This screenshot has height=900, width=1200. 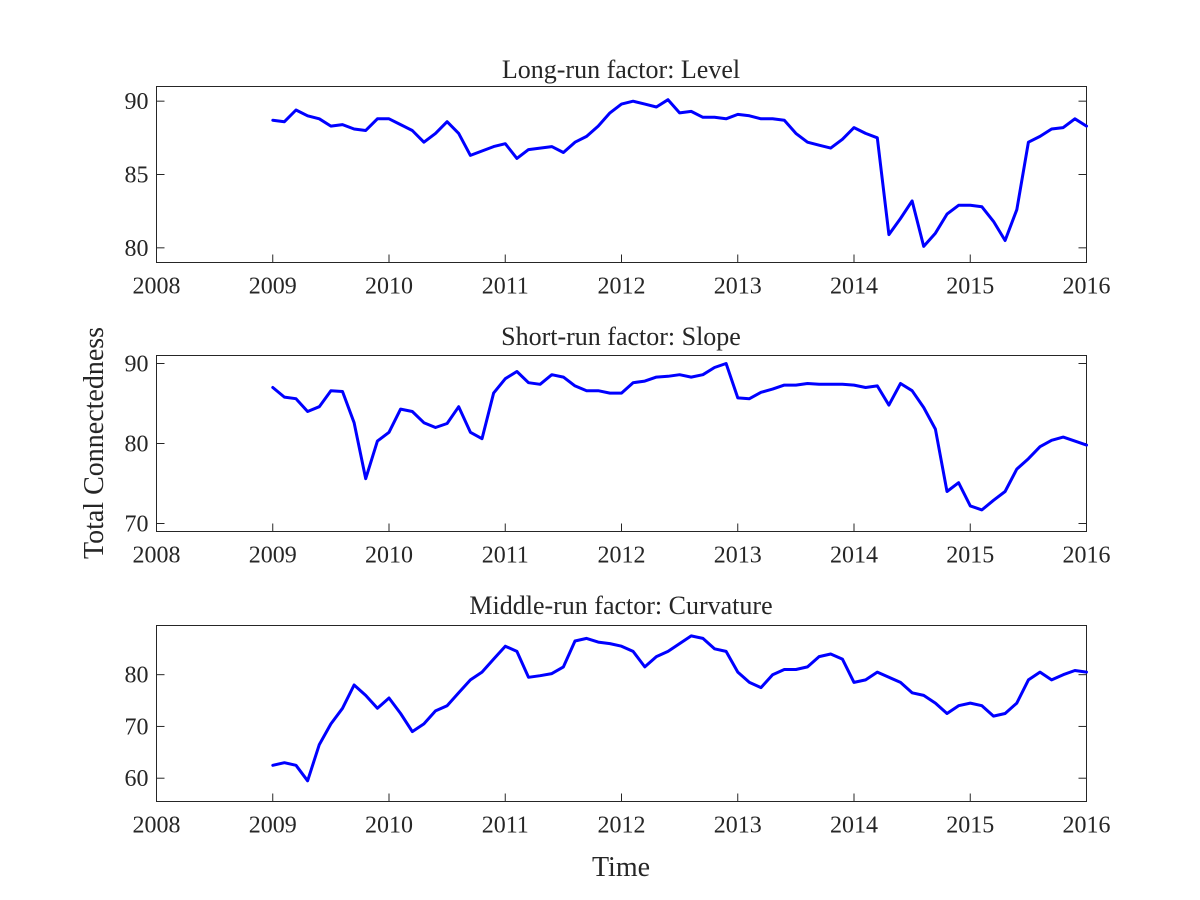 What do you see at coordinates (621, 336) in the screenshot?
I see `panel-title-slope: Short-run factor: Slope` at bounding box center [621, 336].